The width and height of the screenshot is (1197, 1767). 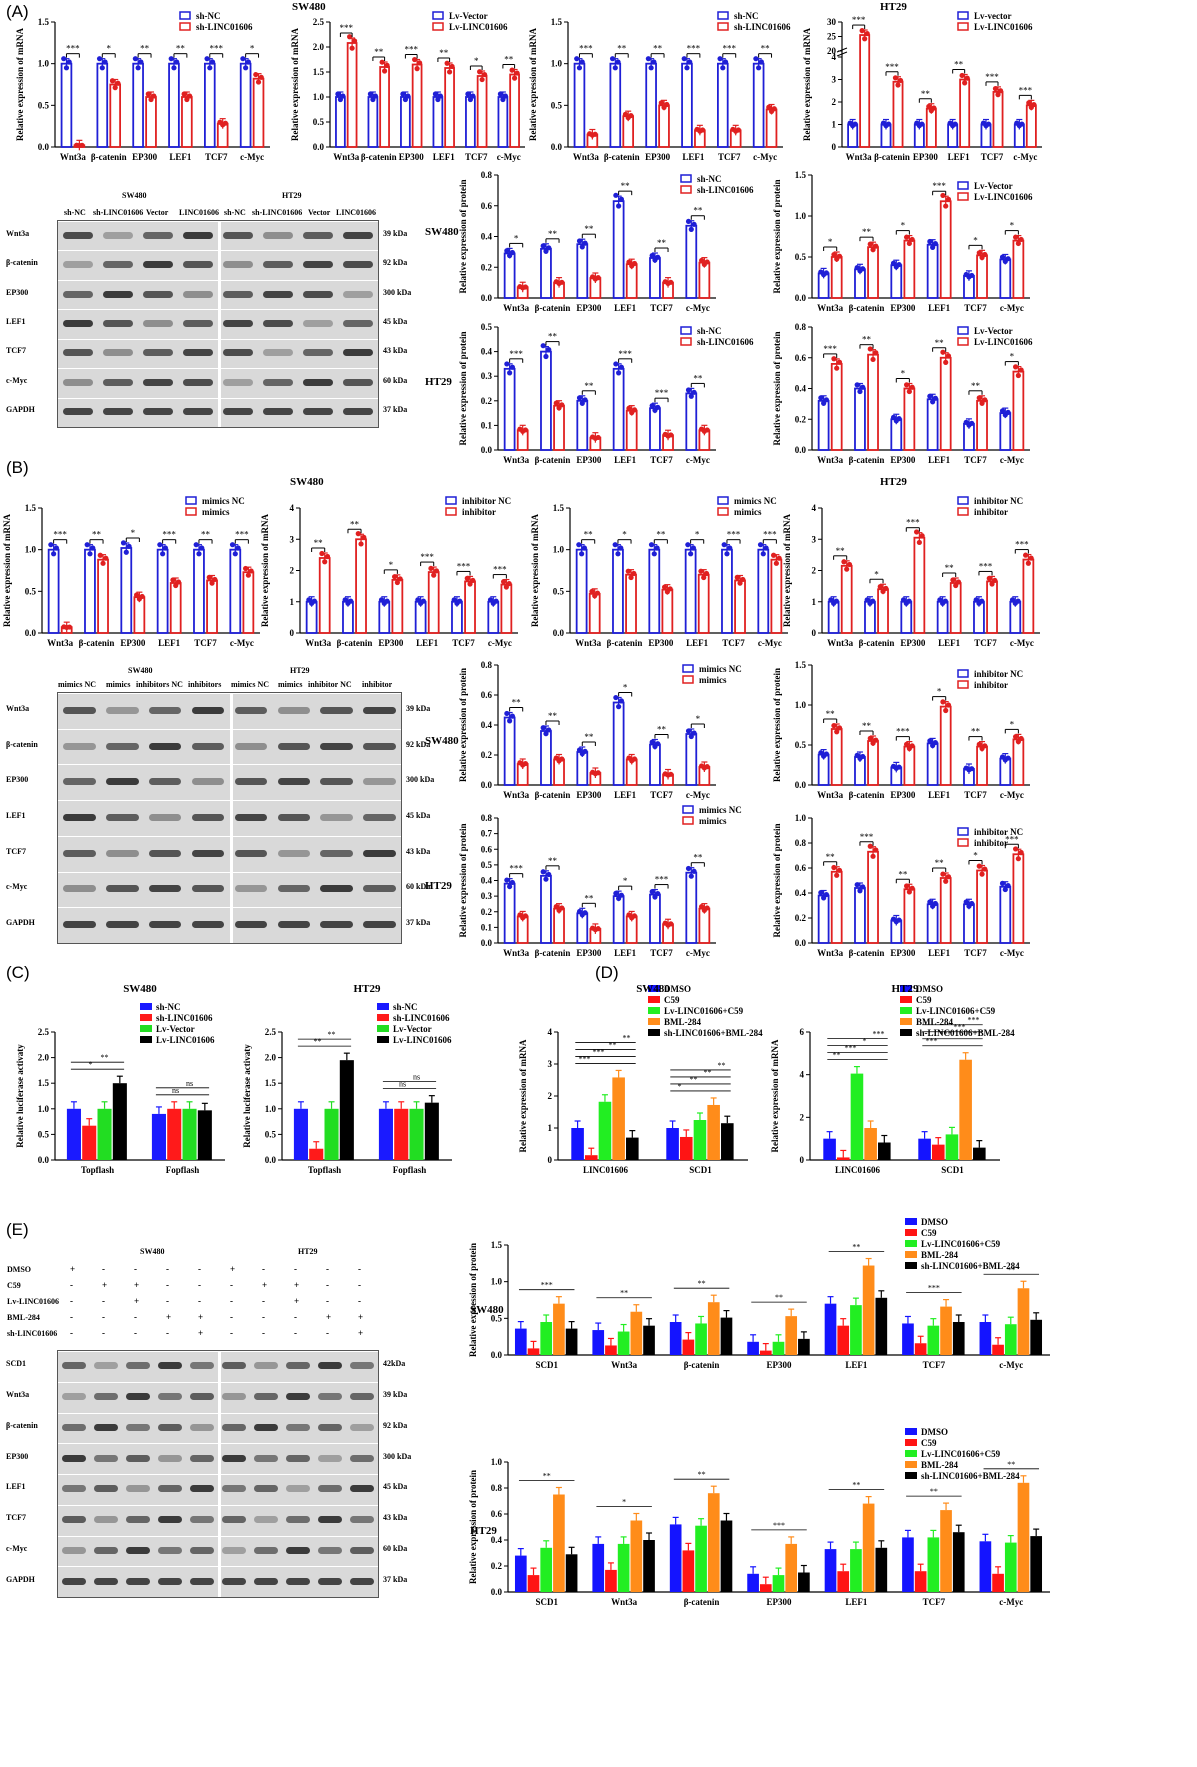 What do you see at coordinates (17, 292) in the screenshot?
I see `blot-protein-label: EP300` at bounding box center [17, 292].